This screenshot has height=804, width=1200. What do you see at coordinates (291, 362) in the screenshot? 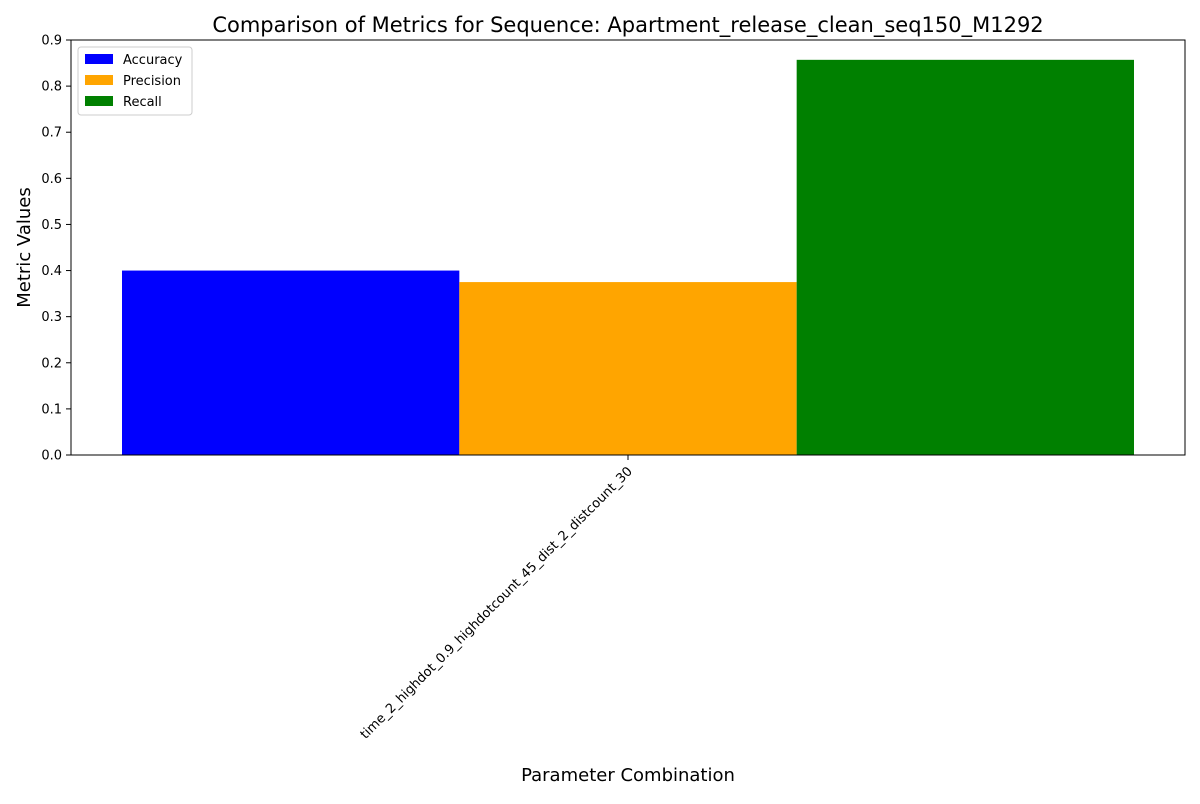
I see `bar-accuracy` at bounding box center [291, 362].